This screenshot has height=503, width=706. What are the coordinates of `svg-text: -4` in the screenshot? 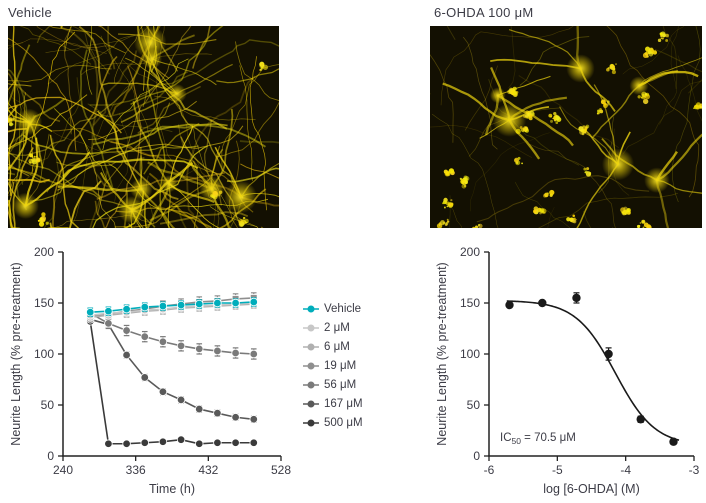 It's located at (625, 470).